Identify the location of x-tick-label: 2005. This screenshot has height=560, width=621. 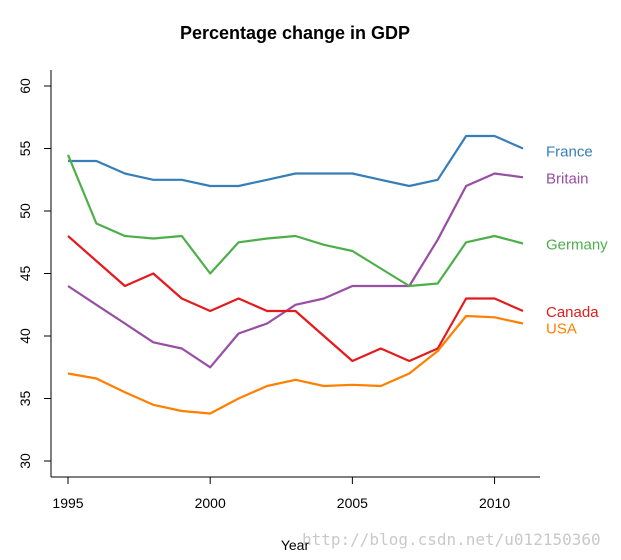
(352, 503).